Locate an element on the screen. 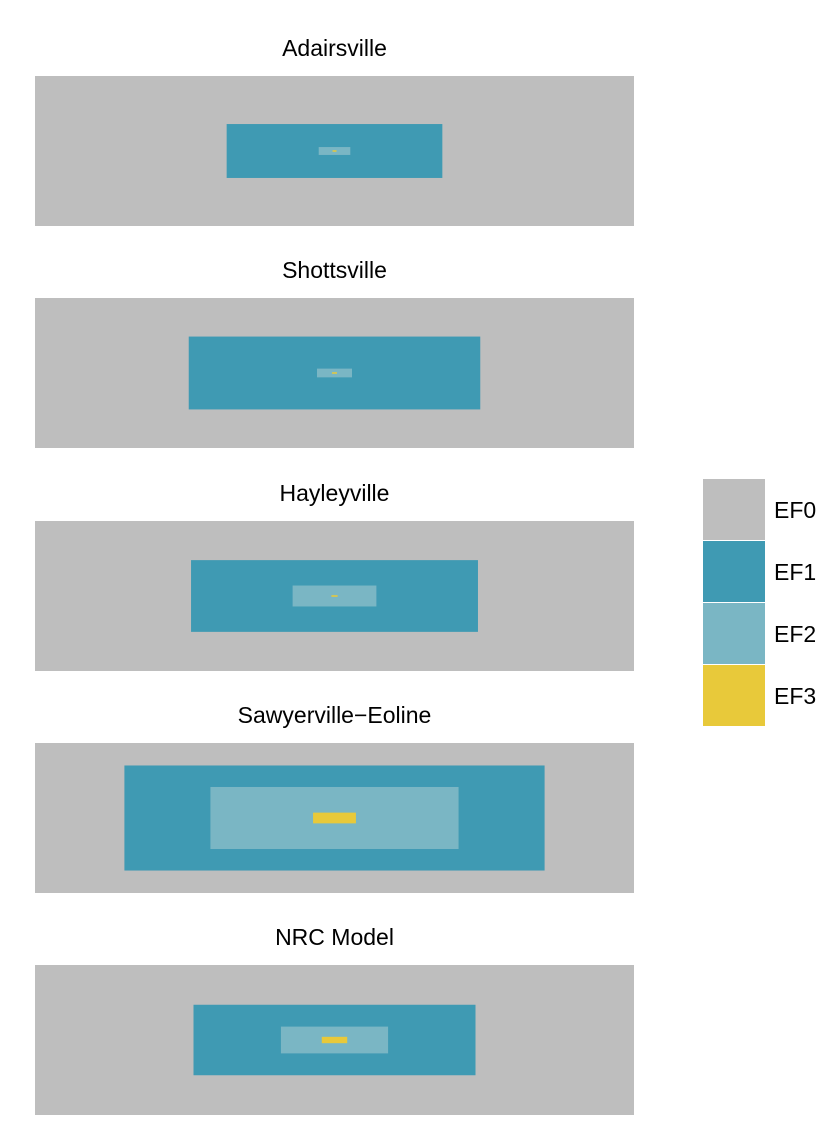  legend-swatch-ef3 is located at coordinates (734, 695).